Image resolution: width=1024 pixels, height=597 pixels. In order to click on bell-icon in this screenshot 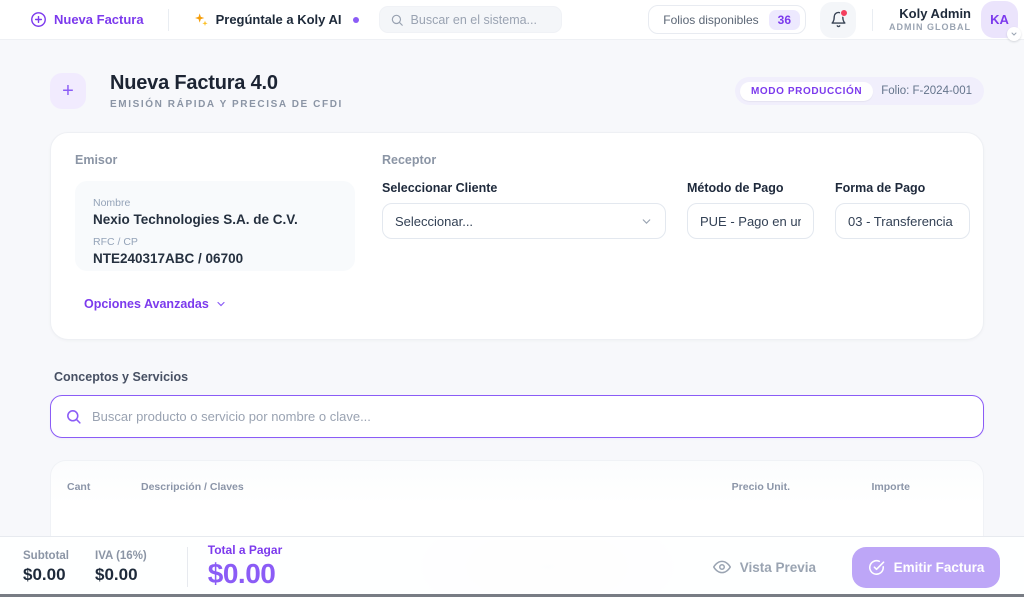, I will do `click(838, 19)`.